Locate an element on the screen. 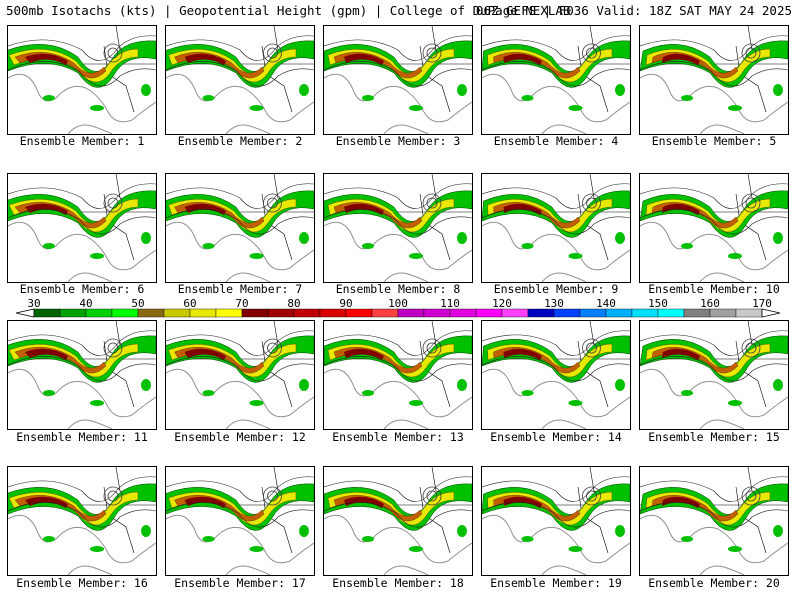 The width and height of the screenshot is (800, 600). colorbar: 30 40 50 60 70 80 90 100 110 120 130 140 150 160 170 is located at coordinates (402, 308).